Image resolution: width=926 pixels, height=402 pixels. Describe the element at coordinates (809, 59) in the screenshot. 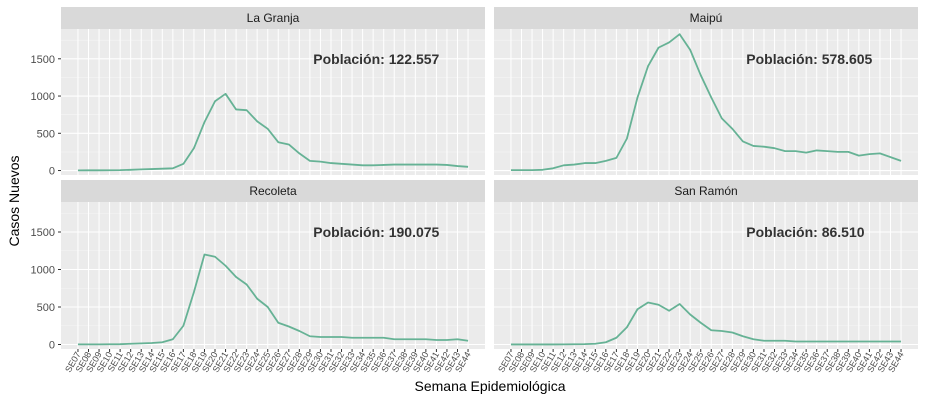

I see `population-annotation: Población: 578.605` at that location.